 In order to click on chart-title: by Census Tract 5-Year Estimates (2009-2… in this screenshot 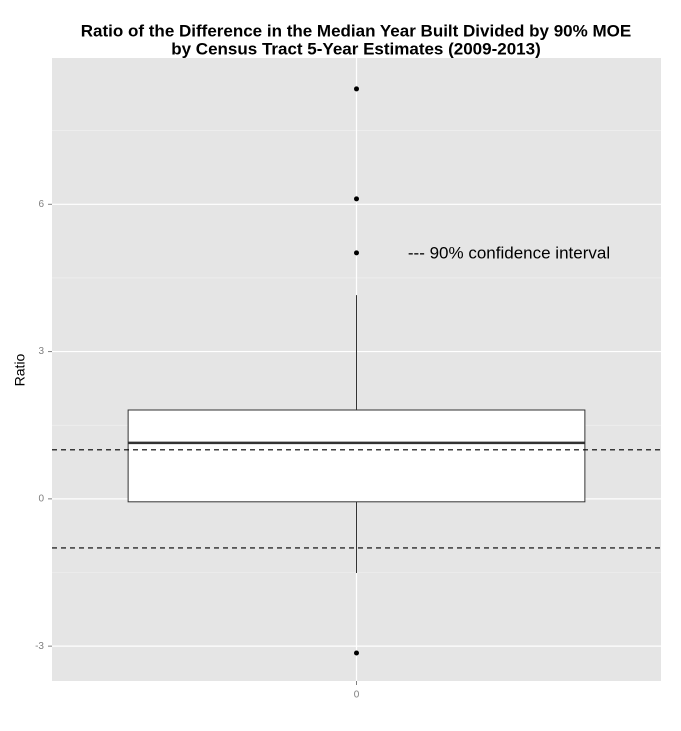, I will do `click(355, 48)`.